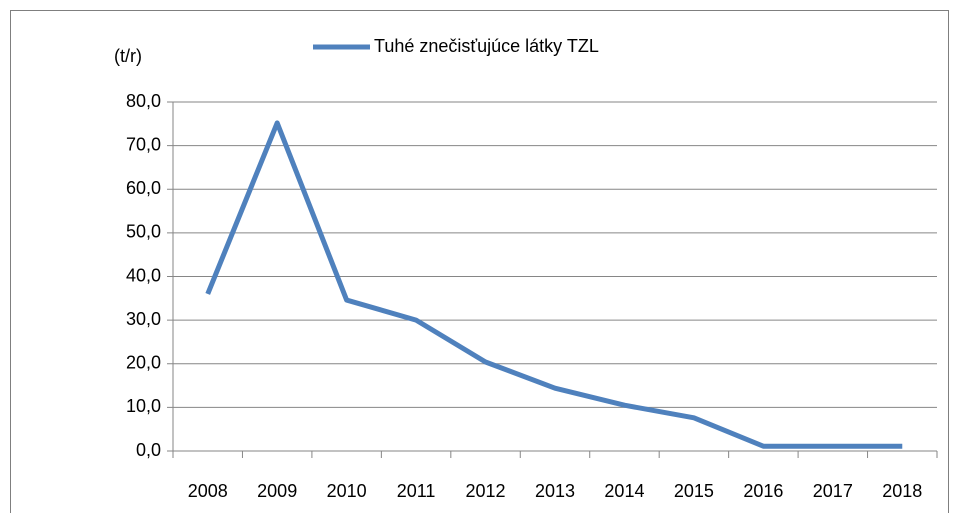  Describe the element at coordinates (148, 450) in the screenshot. I see `y-tick-label: 0,0` at that location.